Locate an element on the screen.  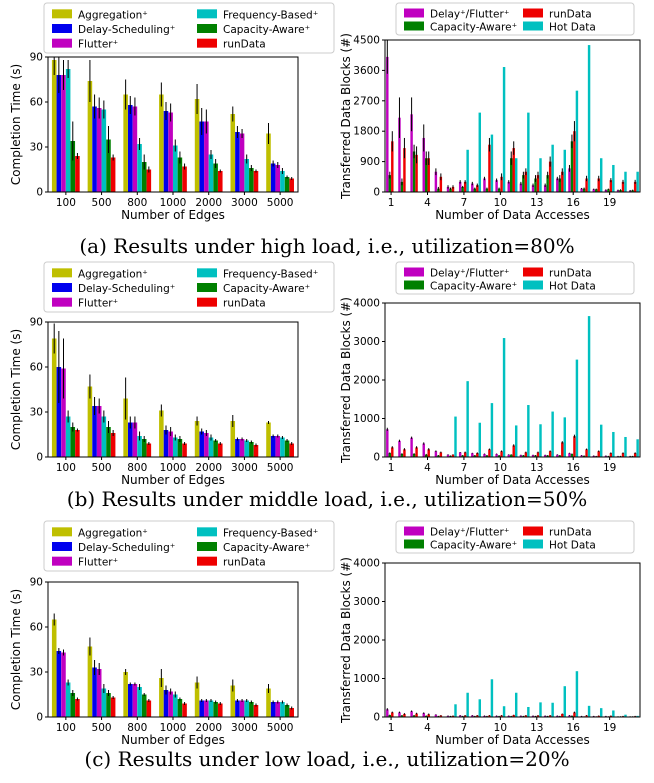
y-tick-label: 2000 is located at coordinates (366, 381).